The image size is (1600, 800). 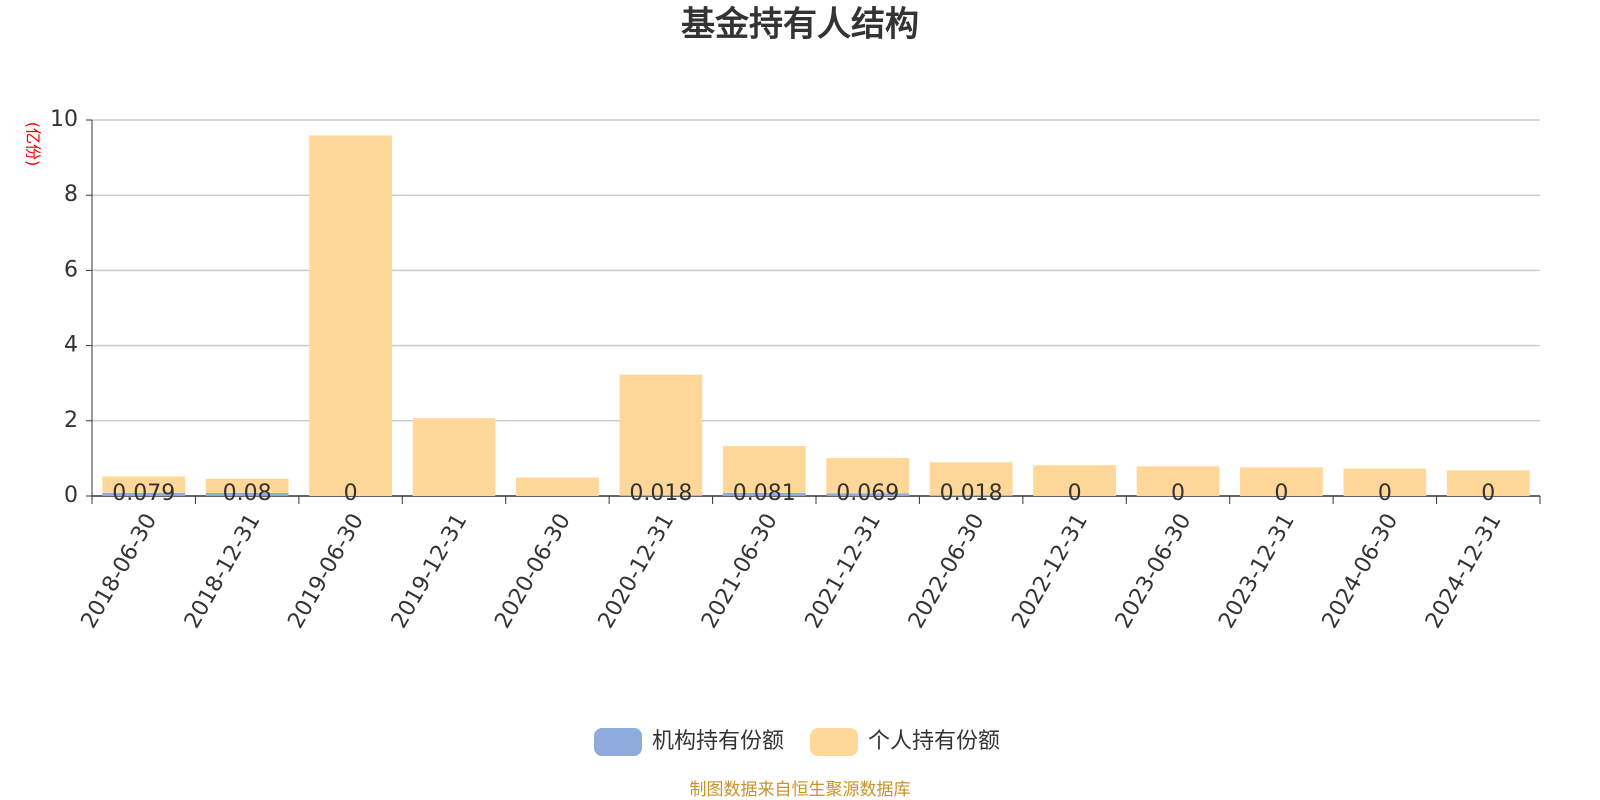 What do you see at coordinates (947, 571) in the screenshot?
I see `x-tick-label: 2022-06-30` at bounding box center [947, 571].